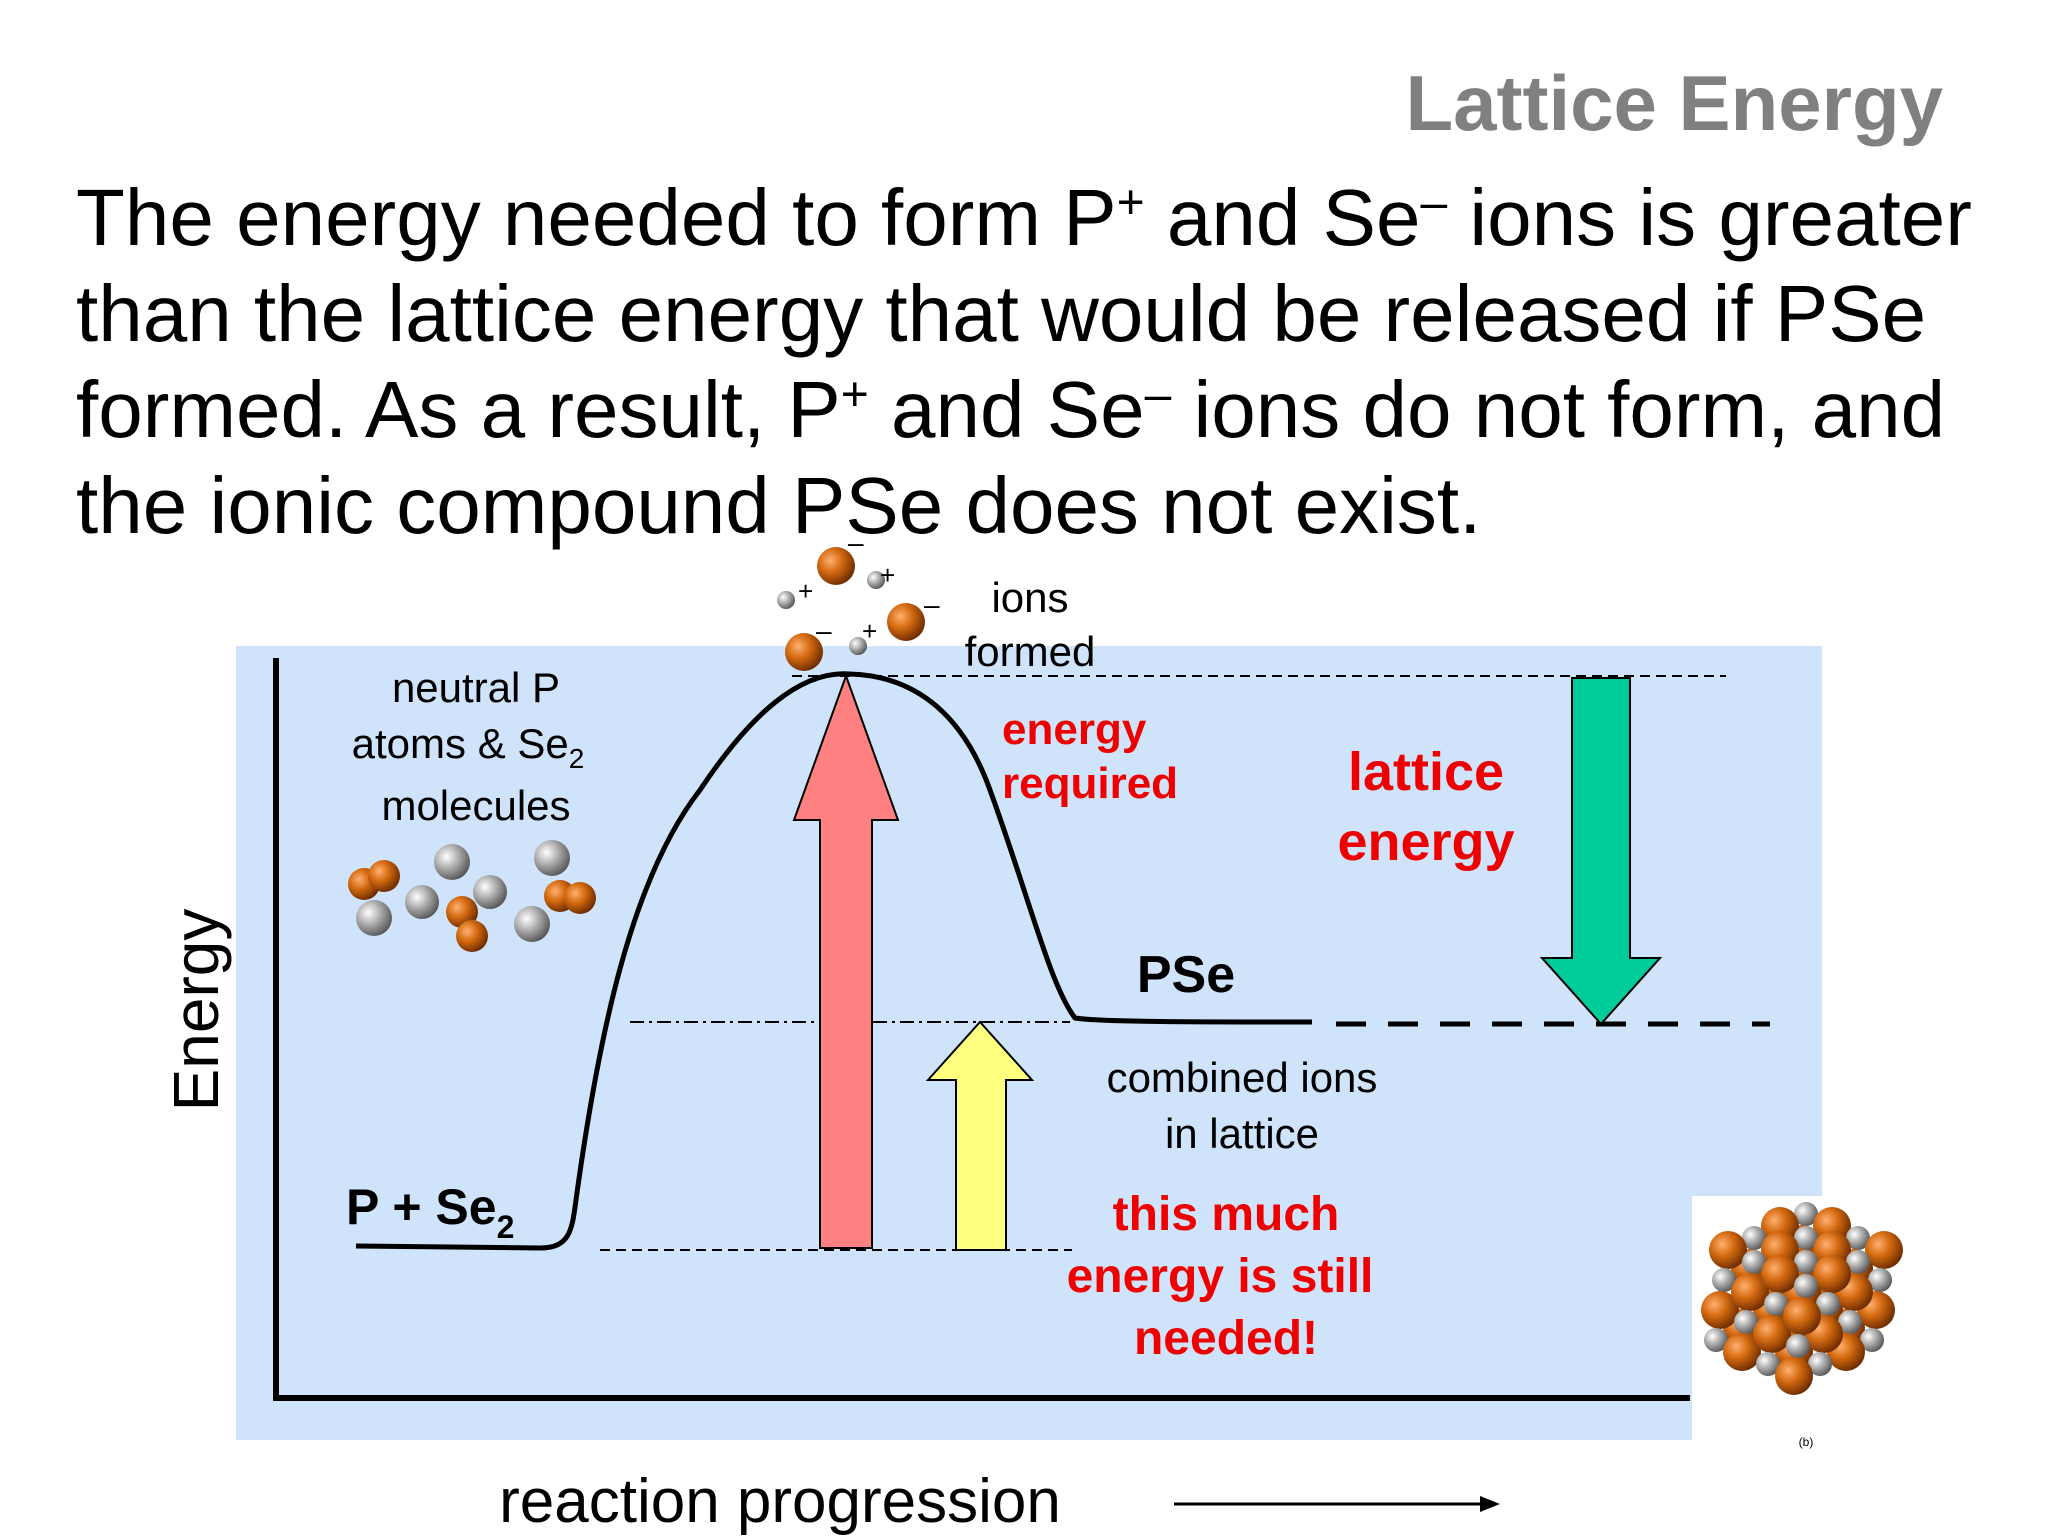 The width and height of the screenshot is (2048, 1536). I want to click on energy-required-arrow, so click(846, 961).